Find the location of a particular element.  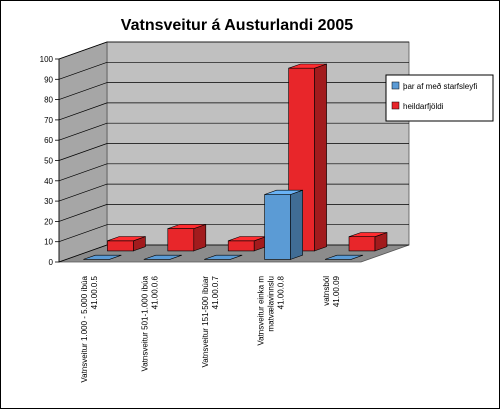

legend-label-total: heildarfjöldi is located at coordinates (423, 106).